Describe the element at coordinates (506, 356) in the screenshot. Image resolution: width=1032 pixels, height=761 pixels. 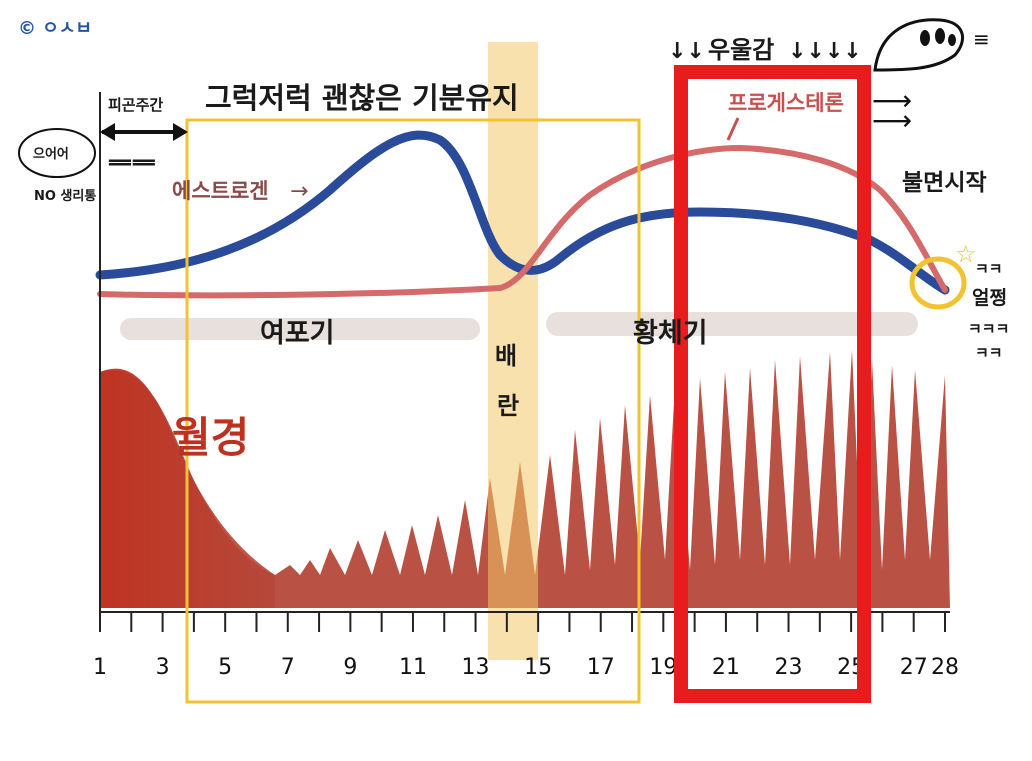
I see `ovulation-label-1: 배` at that location.